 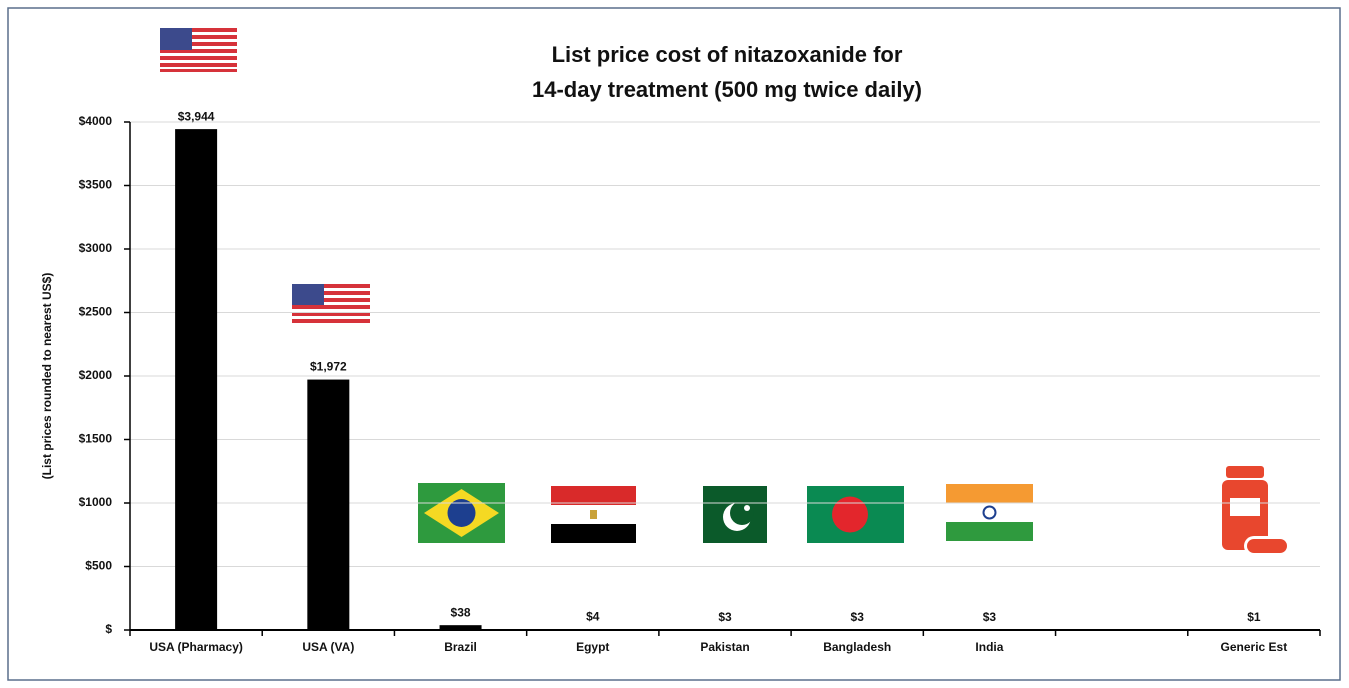 I want to click on y-axis-label: (List prices rounded to nearest US$), so click(x=47, y=376).